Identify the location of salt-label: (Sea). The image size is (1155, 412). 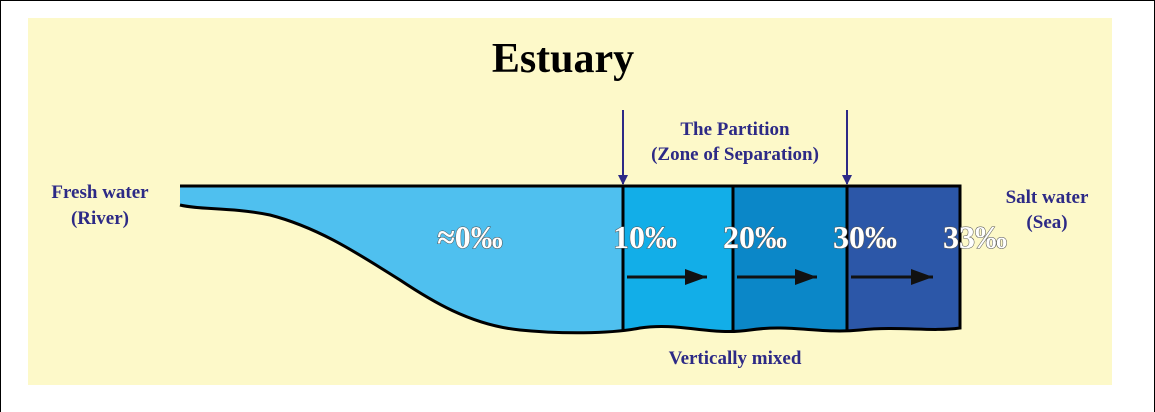
(1046, 222).